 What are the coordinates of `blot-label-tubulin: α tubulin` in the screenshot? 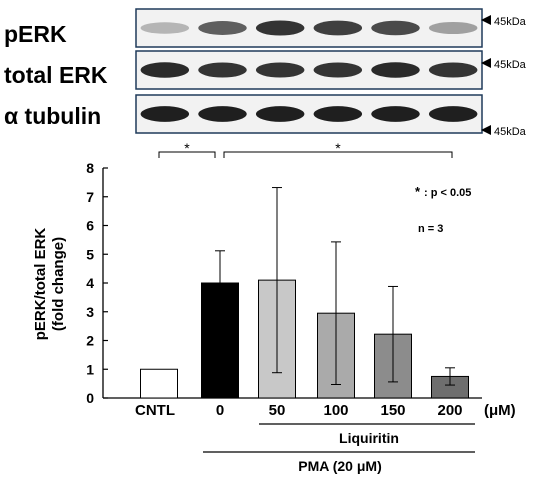 It's located at (52, 116).